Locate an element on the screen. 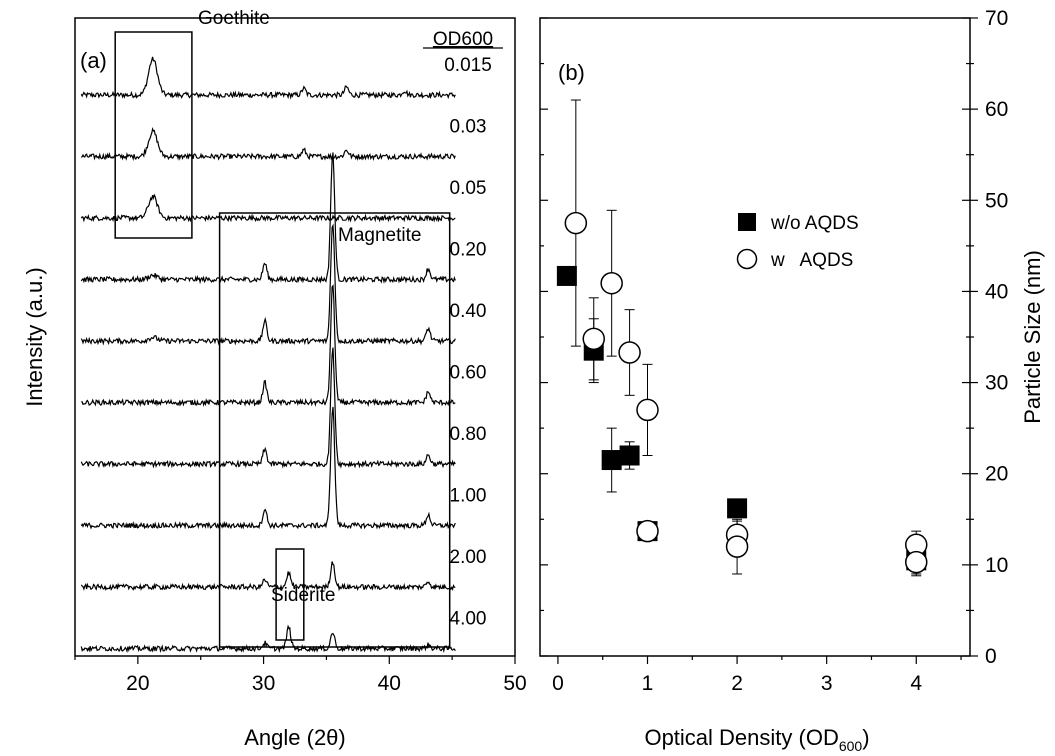  panel-b-y-axis-label: Particle Size (nm) is located at coordinates (1032, 337).